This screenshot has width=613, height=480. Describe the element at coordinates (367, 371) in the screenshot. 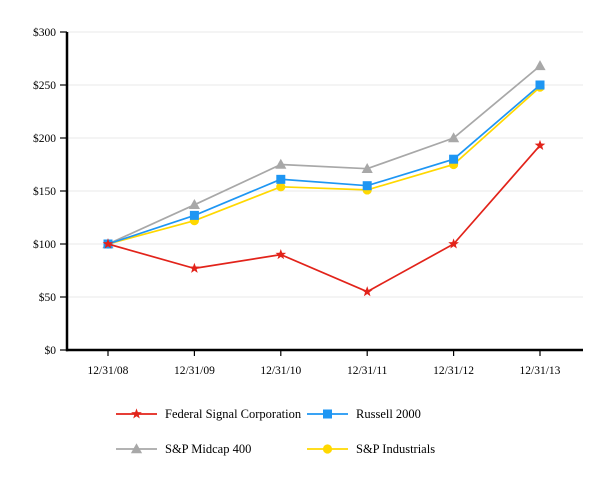

I see `x-axis-tick-label: 12/31/11` at that location.